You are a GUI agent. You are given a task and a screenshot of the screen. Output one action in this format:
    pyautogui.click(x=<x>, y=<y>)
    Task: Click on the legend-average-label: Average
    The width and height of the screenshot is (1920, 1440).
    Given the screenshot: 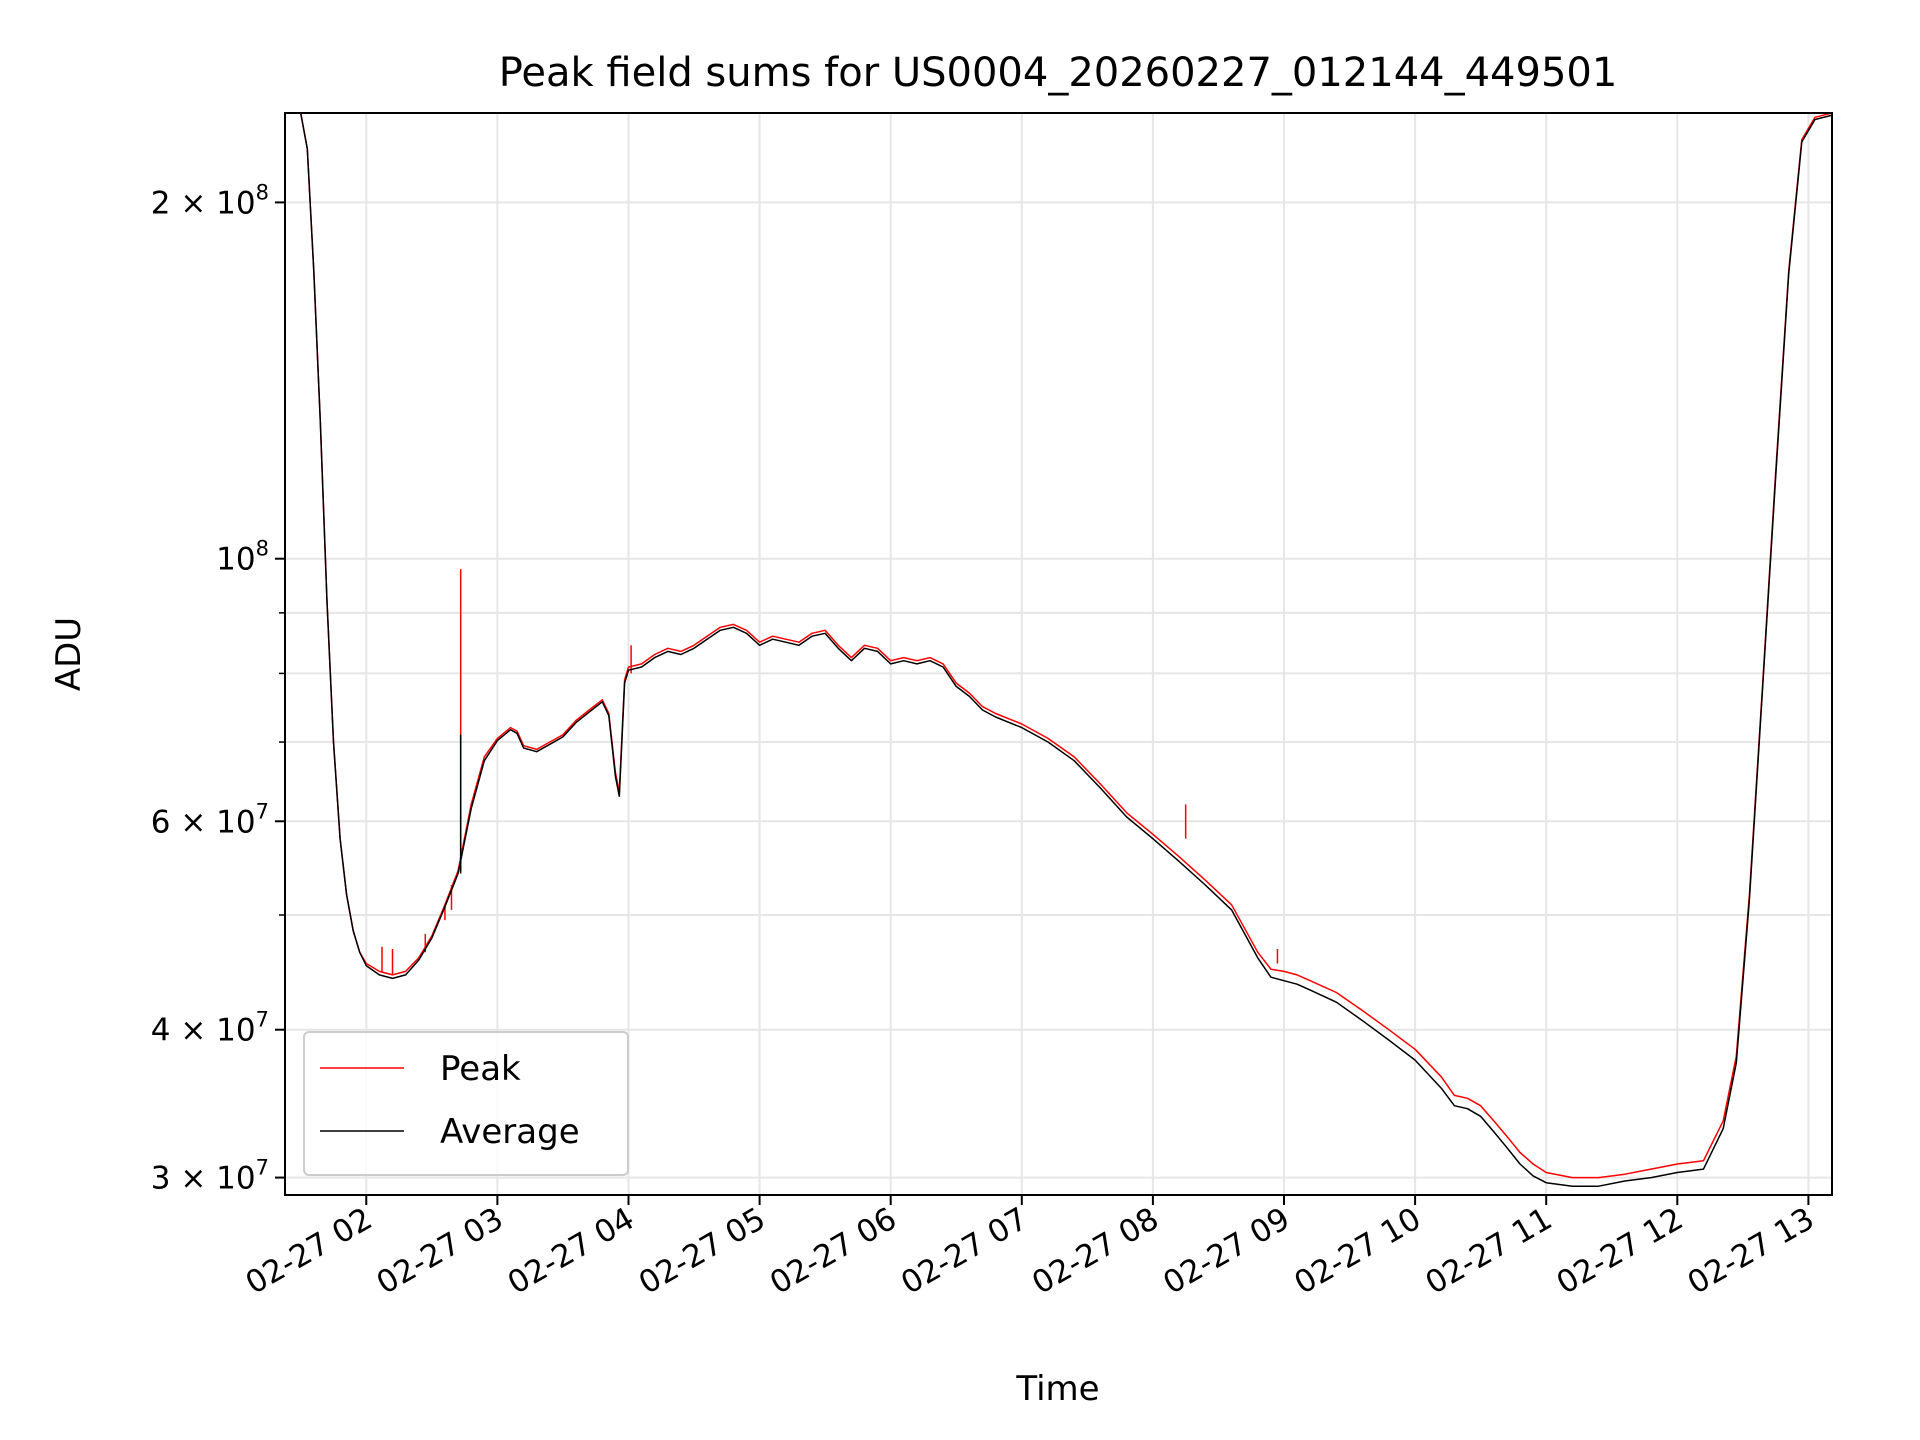 What is the action you would take?
    pyautogui.click(x=510, y=1132)
    